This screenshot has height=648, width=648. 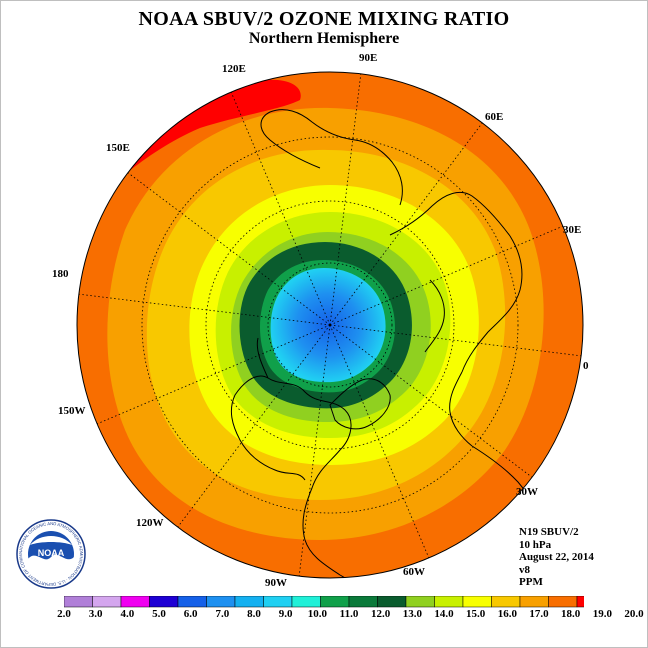 What do you see at coordinates (634, 614) in the screenshot?
I see `colorbar-tick-label: 20.0` at bounding box center [634, 614].